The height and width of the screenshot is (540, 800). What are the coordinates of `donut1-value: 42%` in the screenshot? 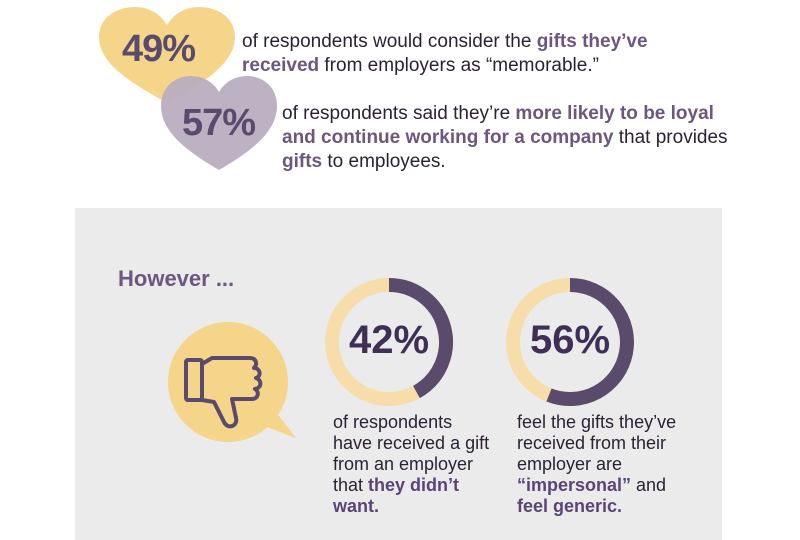 It's located at (389, 340).